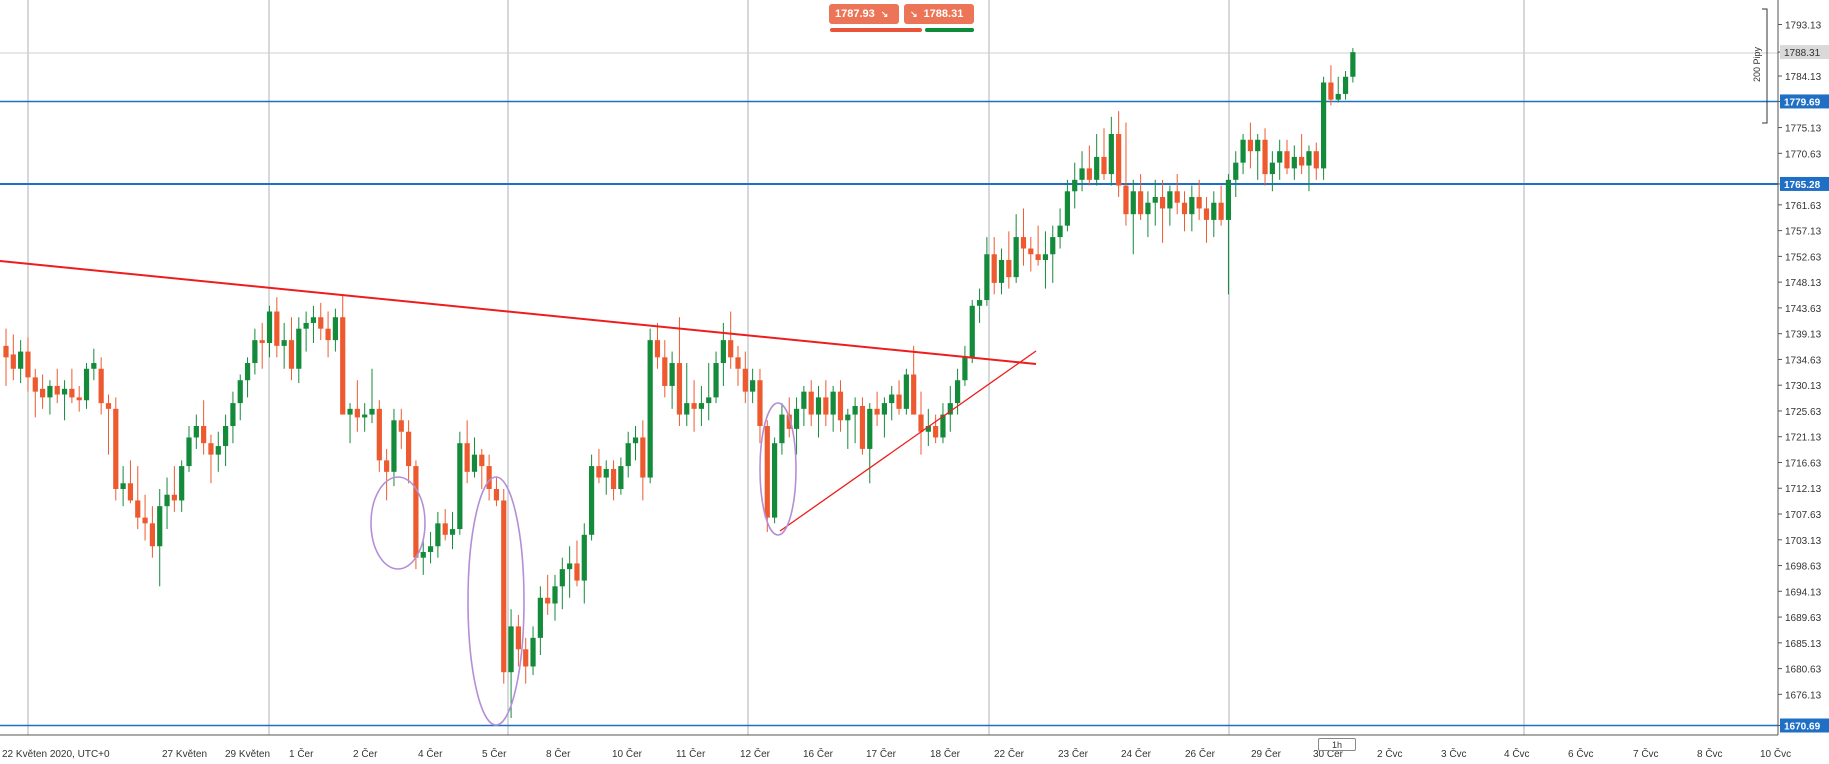 This screenshot has width=1829, height=764. What do you see at coordinates (939, 14) in the screenshot?
I see `buy-quote-button: ↘ 1788.31` at bounding box center [939, 14].